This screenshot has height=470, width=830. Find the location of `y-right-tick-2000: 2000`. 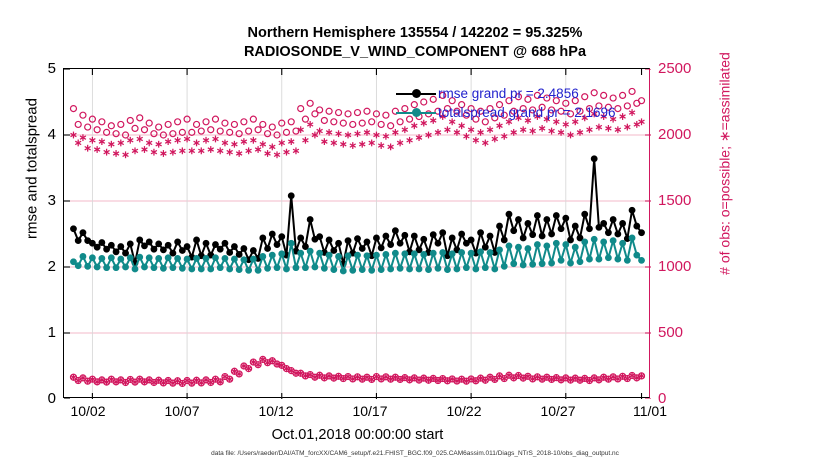

y-right-tick-2000: 2000 is located at coordinates (675, 134).